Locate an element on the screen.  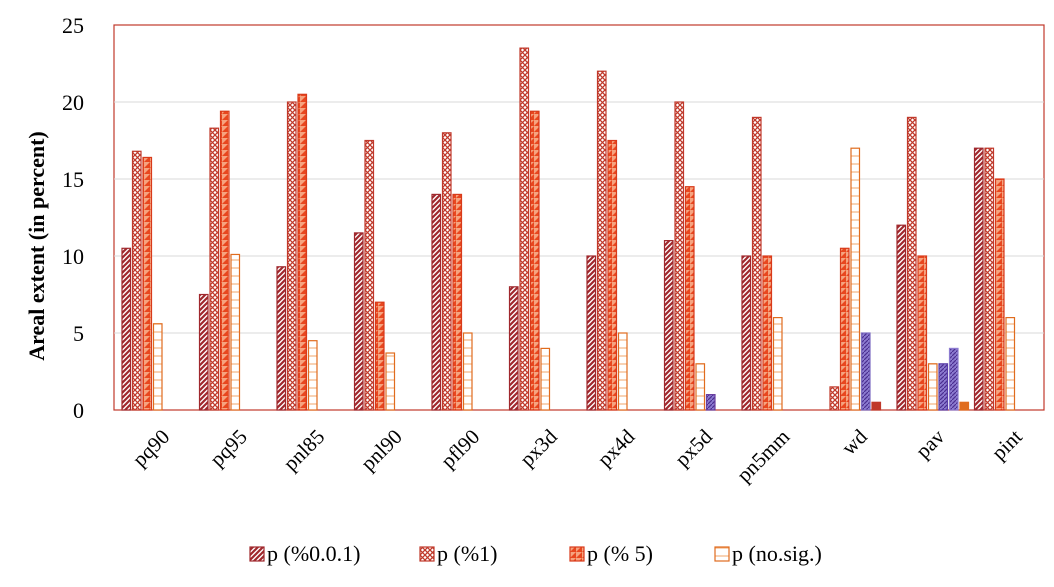
x-tick-label: px3d is located at coordinates (538, 447).